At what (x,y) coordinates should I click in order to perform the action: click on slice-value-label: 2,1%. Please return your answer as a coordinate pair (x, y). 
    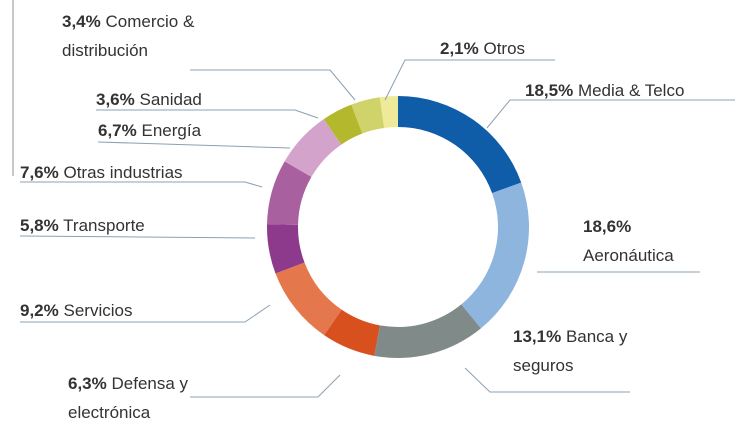
    Looking at the image, I should click on (459, 48).